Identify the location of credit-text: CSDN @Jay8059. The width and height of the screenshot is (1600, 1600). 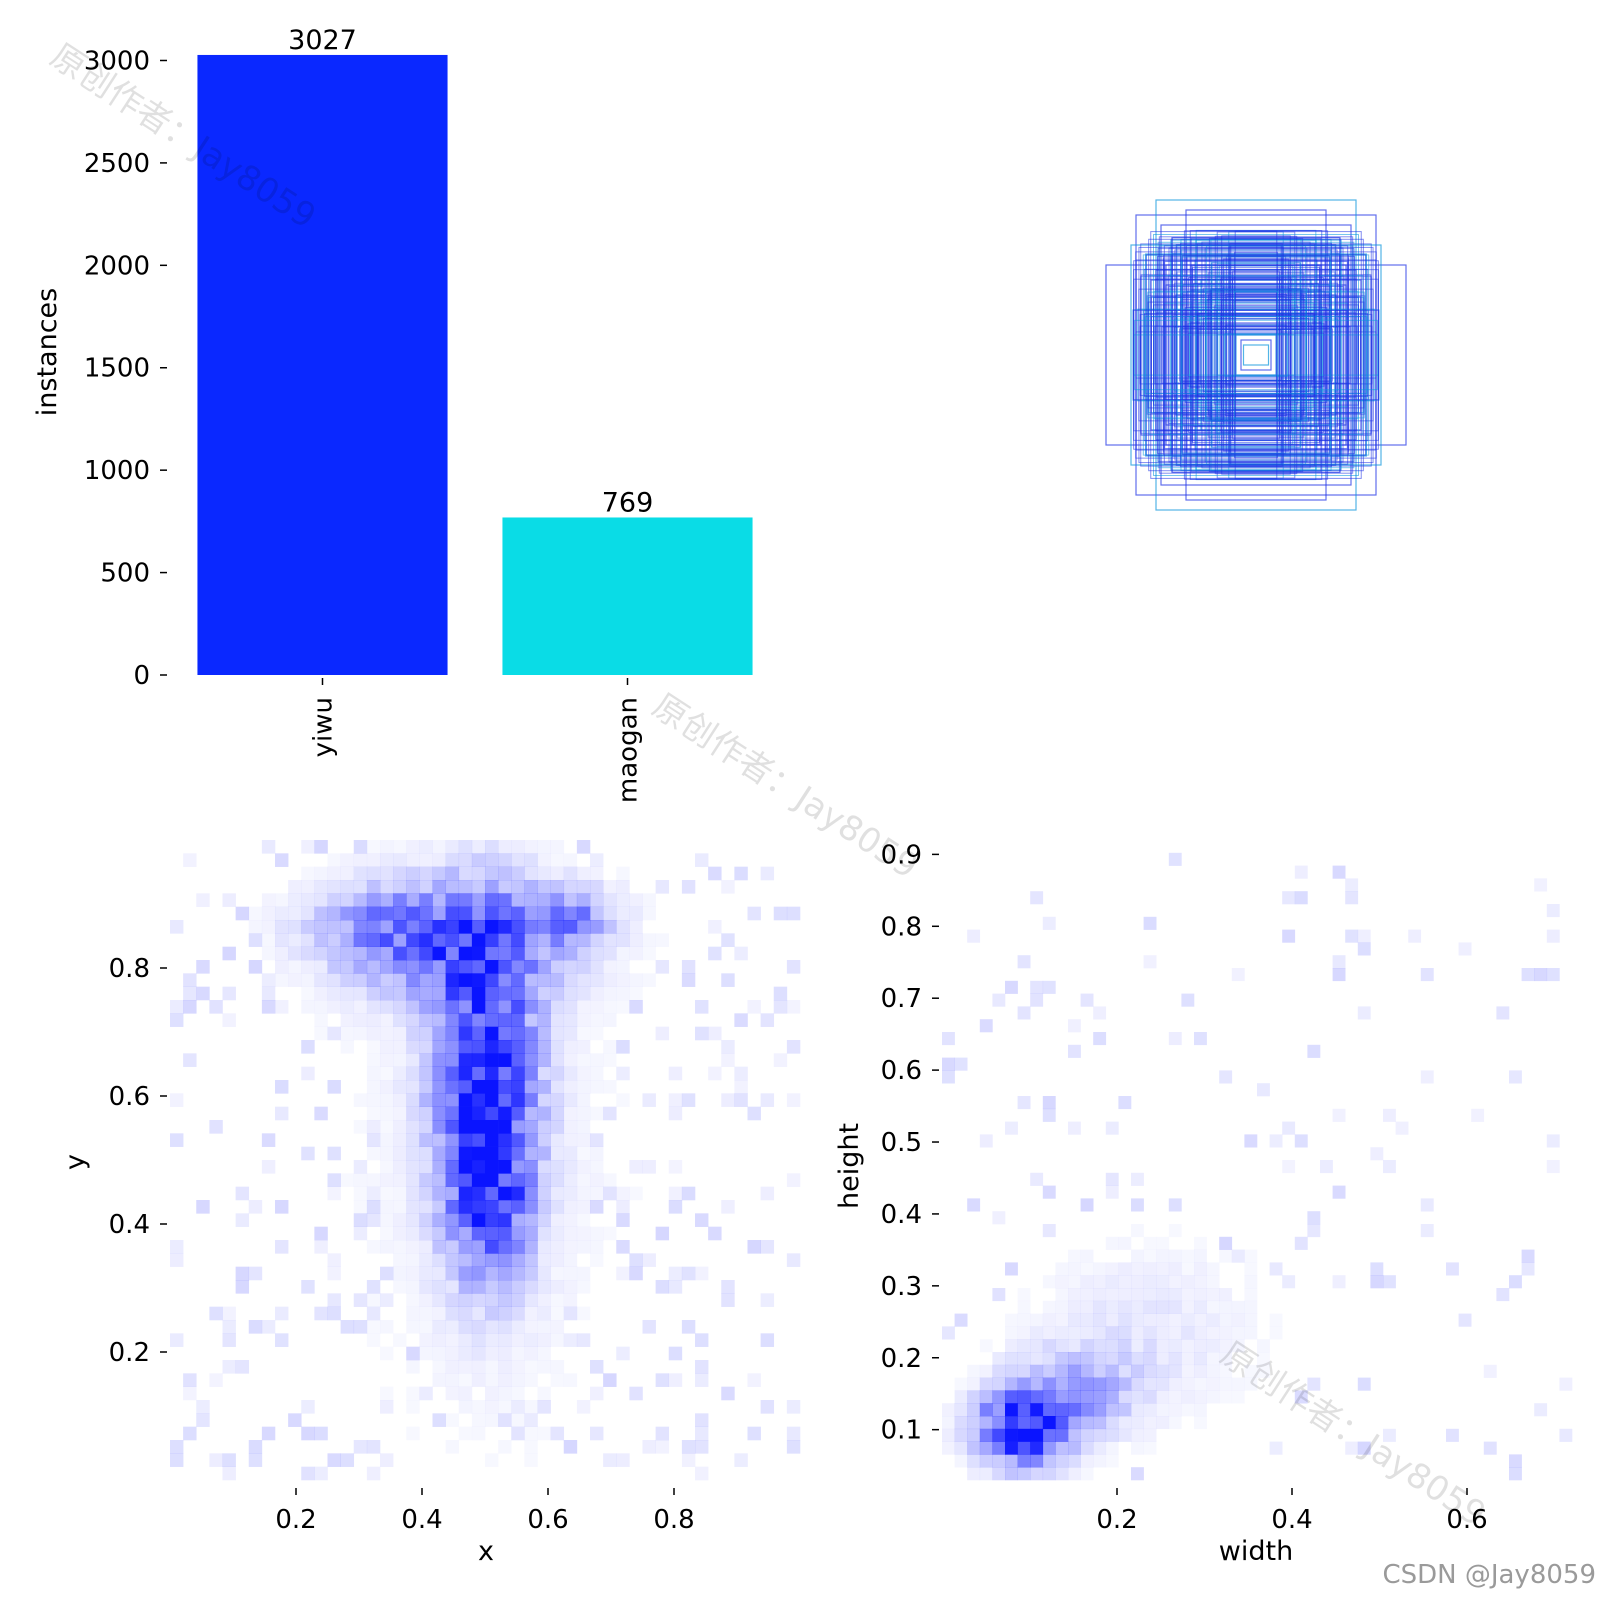
(1489, 1575).